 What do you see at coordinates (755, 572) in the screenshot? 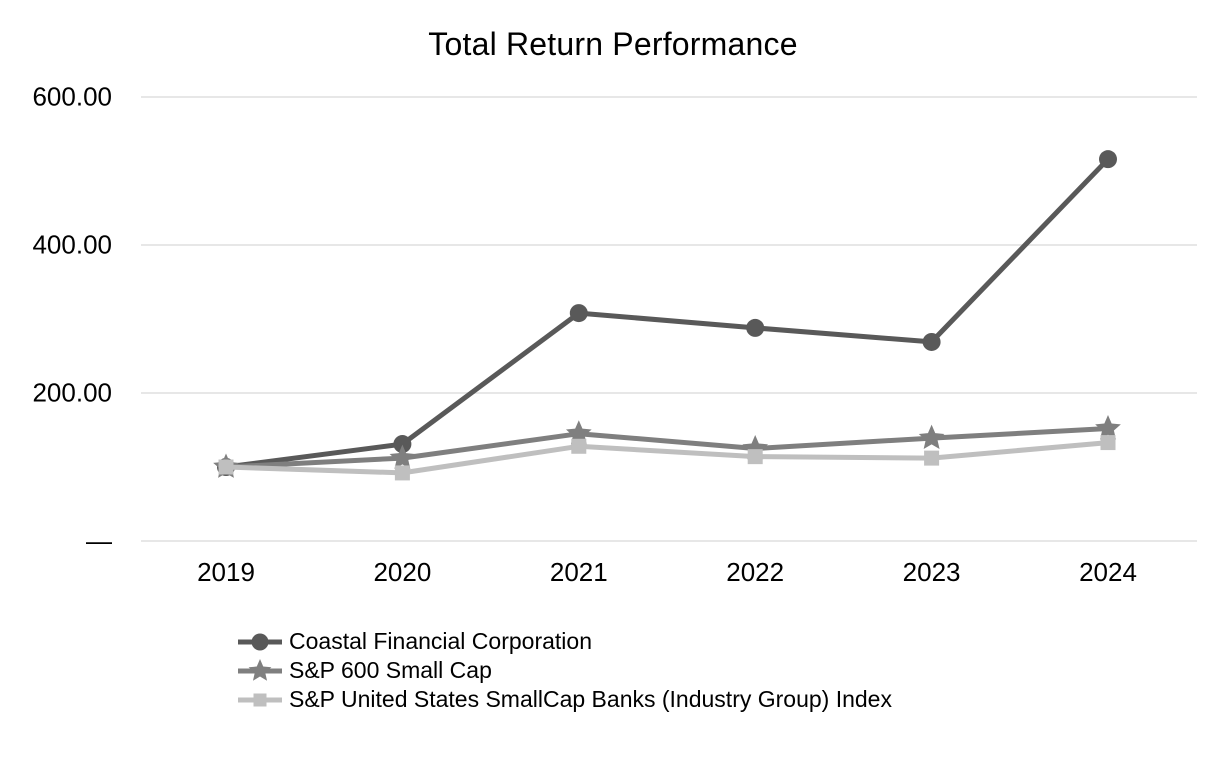
I see `x-axis-tick-label: 2022` at bounding box center [755, 572].